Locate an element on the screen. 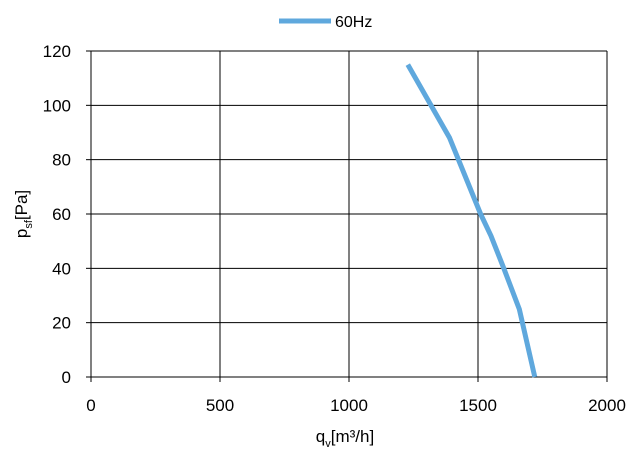 This screenshot has width=641, height=453. x-axis-label: qv[m³/h] is located at coordinates (345, 437).